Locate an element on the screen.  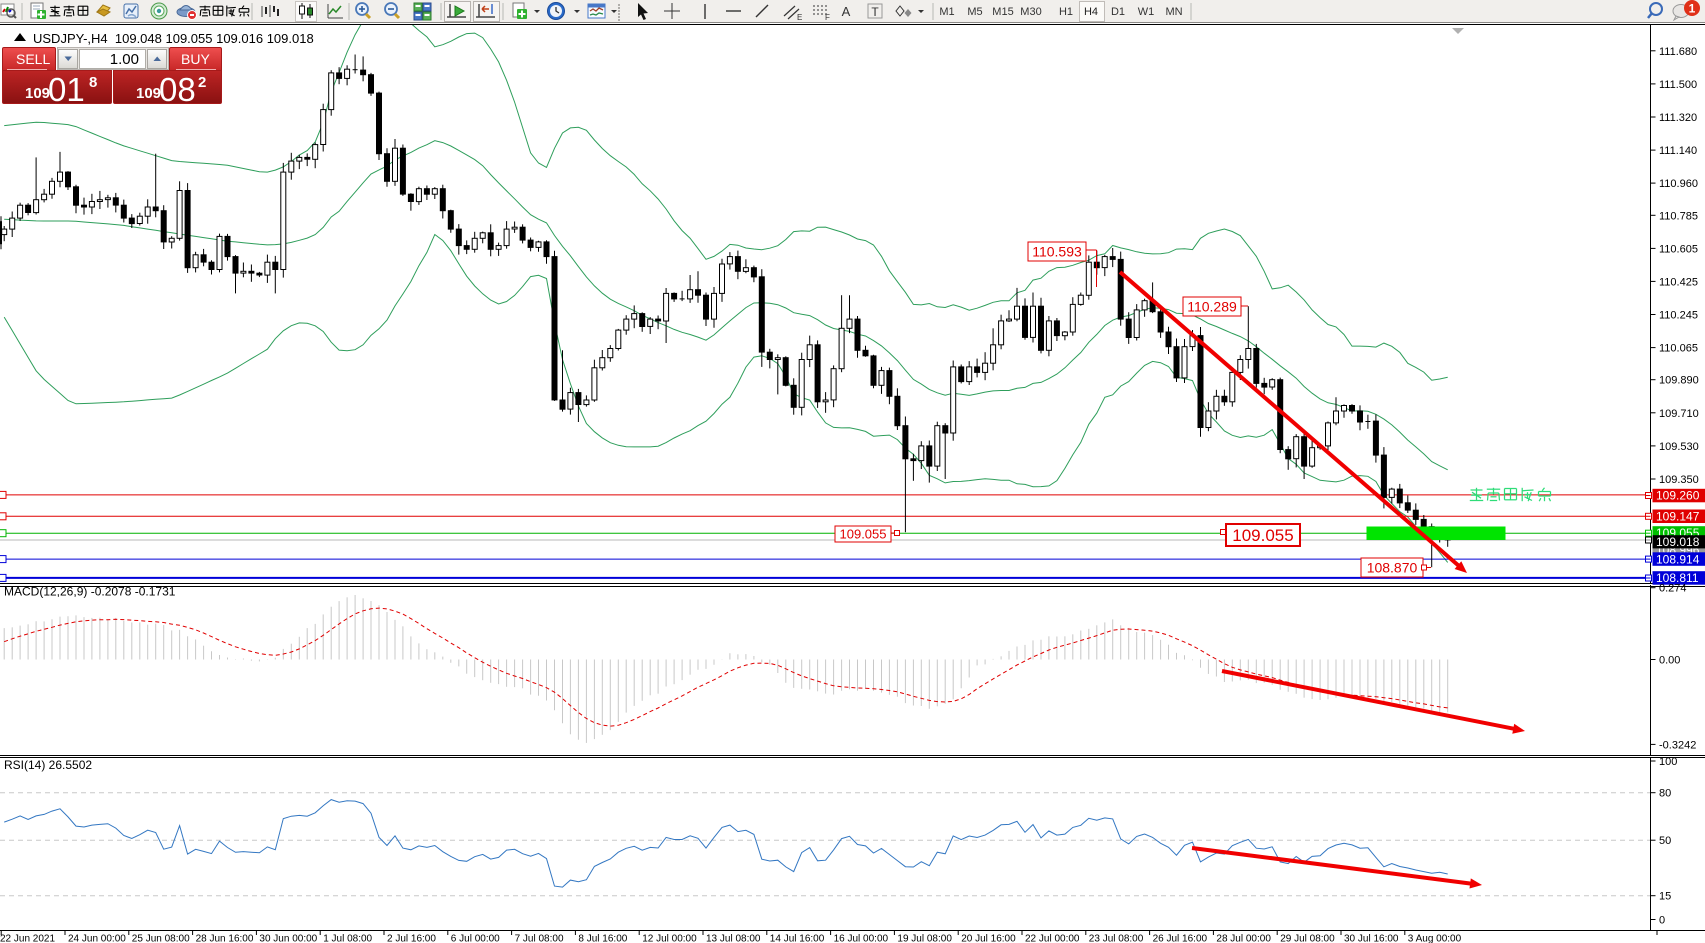
svg-text: 110.245 is located at coordinates (1678, 316).